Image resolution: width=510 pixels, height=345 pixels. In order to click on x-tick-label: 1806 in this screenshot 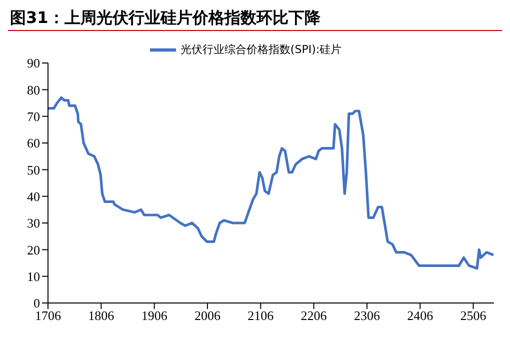, I will do `click(101, 316)`.